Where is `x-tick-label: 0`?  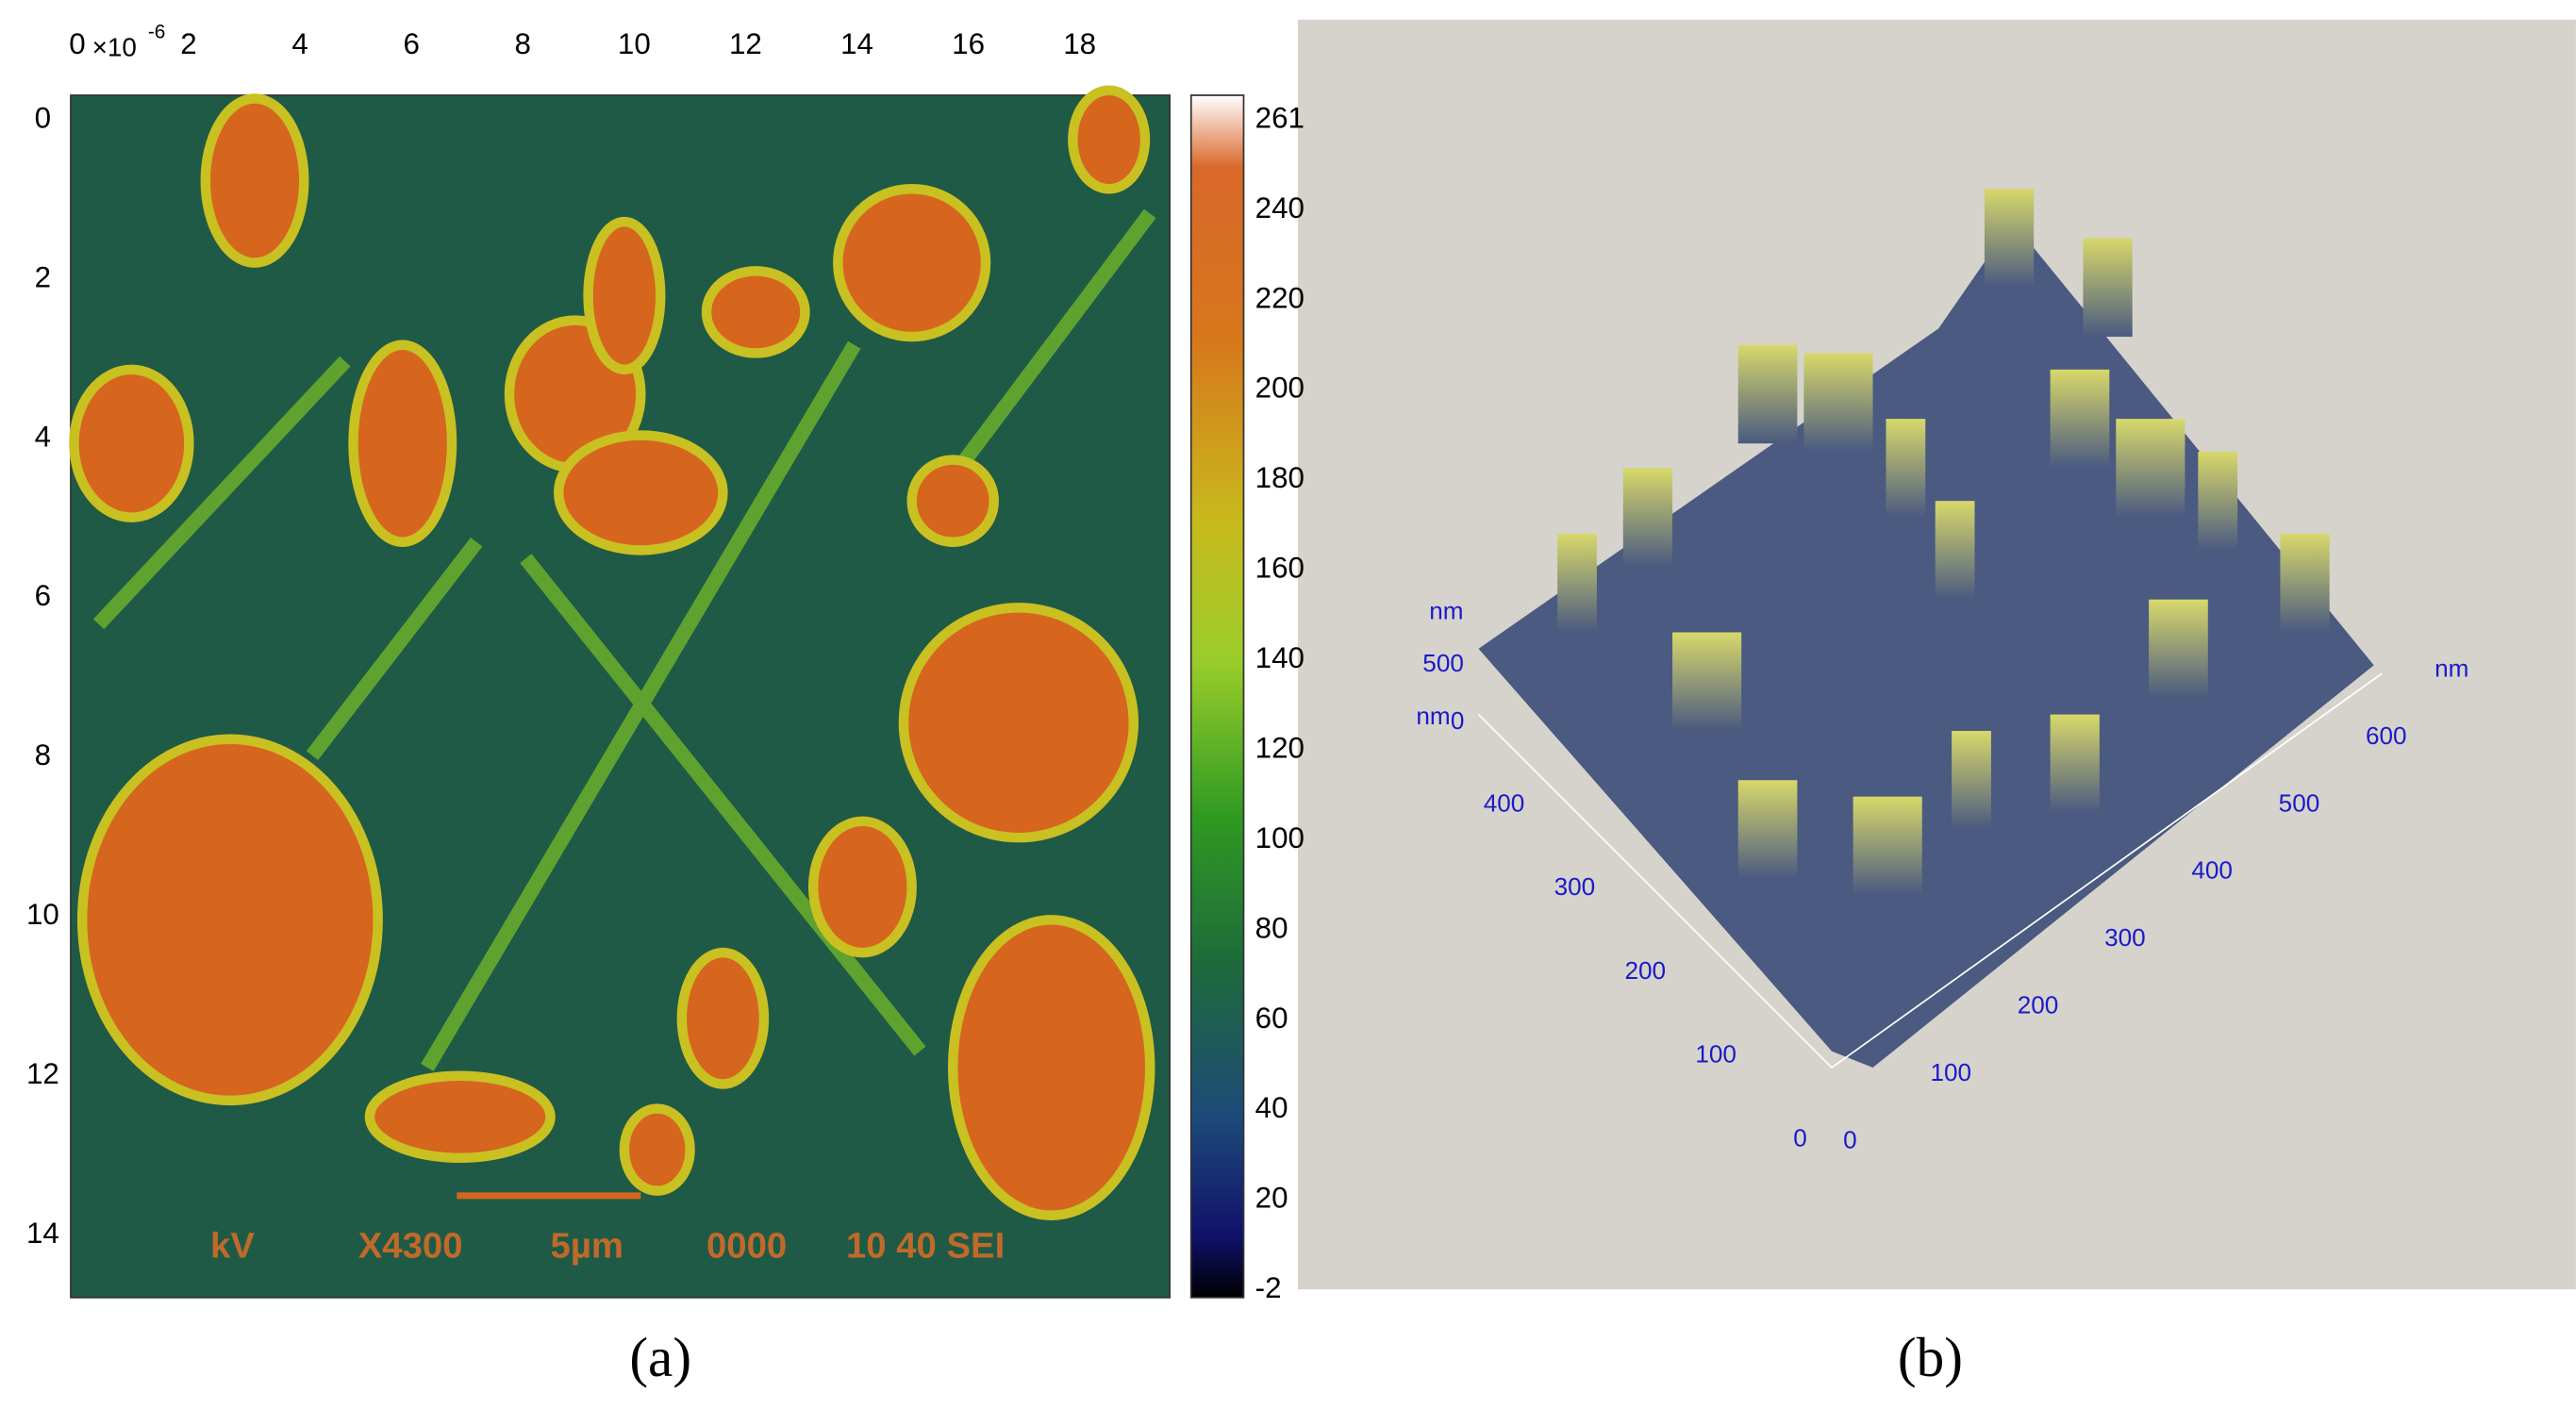
x-tick-label: 0 is located at coordinates (77, 43).